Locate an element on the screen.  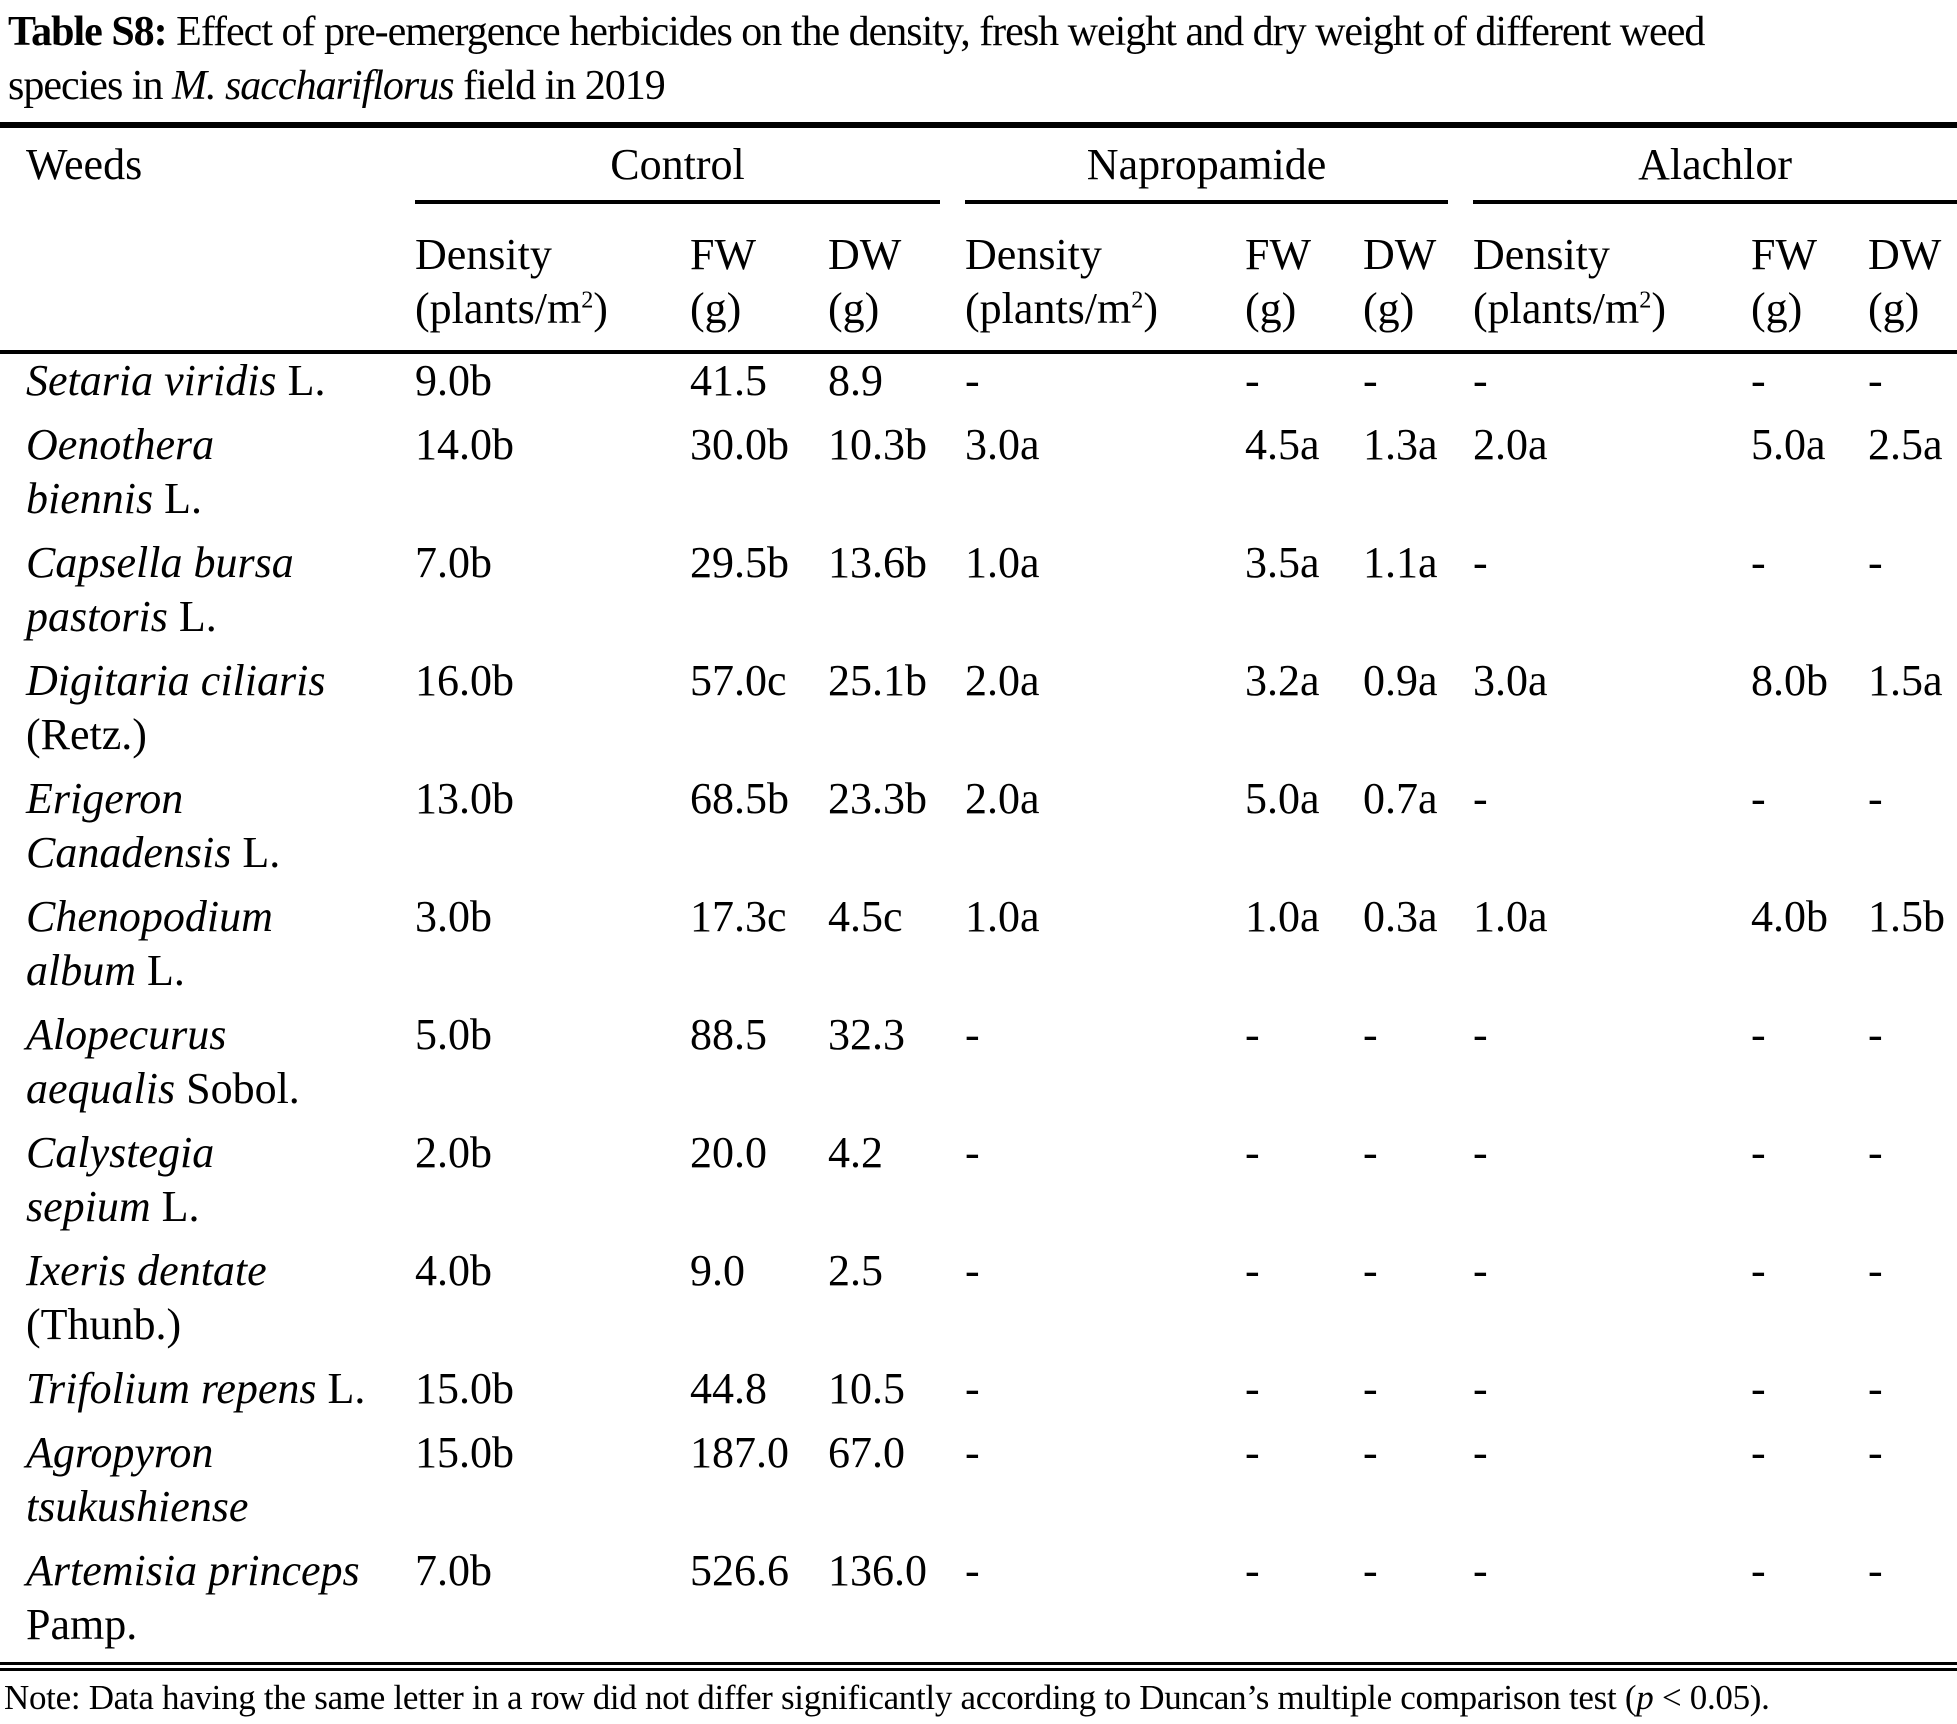
group-header-alachlor: Alachlor is located at coordinates (1715, 164).